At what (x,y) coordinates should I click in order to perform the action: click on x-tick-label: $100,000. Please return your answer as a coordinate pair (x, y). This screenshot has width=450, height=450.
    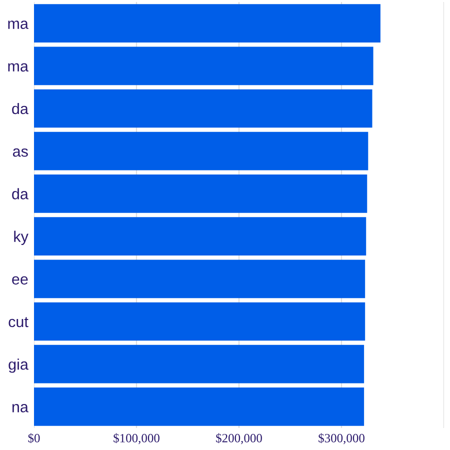
    Looking at the image, I should click on (137, 438).